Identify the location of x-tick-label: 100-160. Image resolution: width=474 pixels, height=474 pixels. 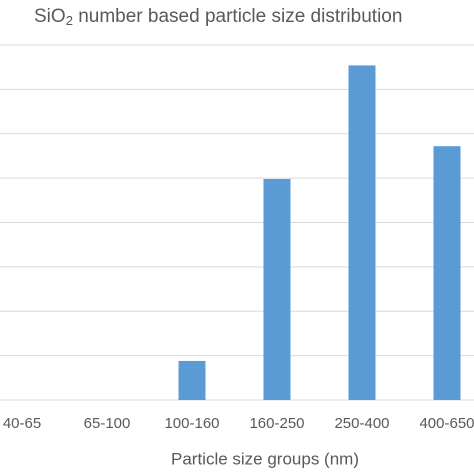
(191, 423).